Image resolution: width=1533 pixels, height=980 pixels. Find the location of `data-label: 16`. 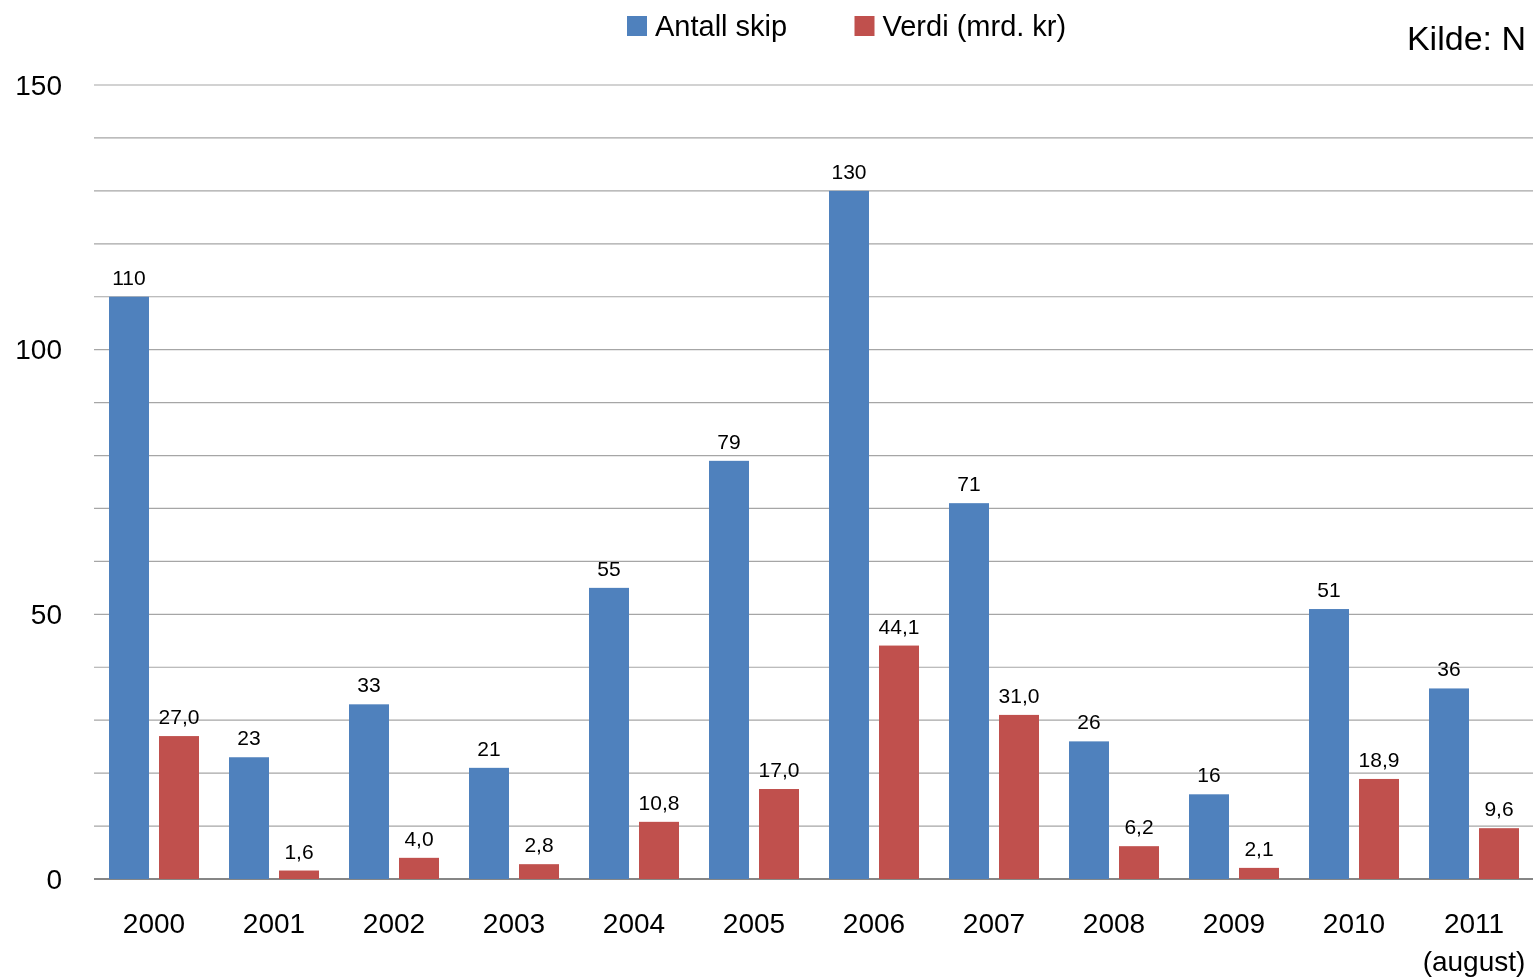

data-label: 16 is located at coordinates (1209, 775).